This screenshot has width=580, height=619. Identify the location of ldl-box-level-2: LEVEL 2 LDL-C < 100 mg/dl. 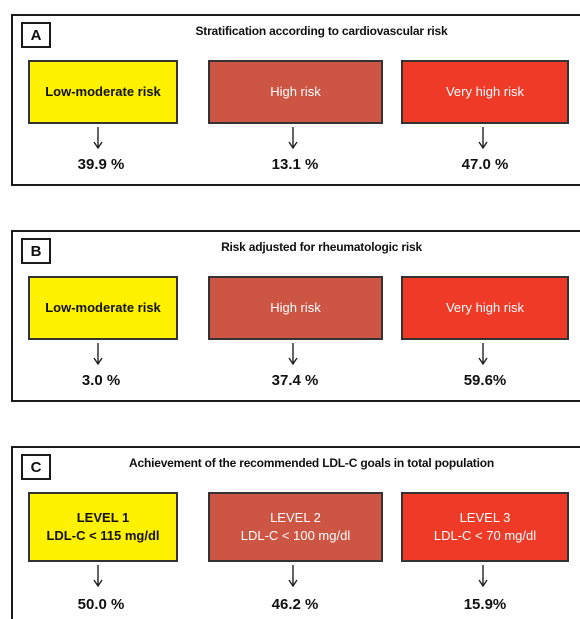
(295, 527).